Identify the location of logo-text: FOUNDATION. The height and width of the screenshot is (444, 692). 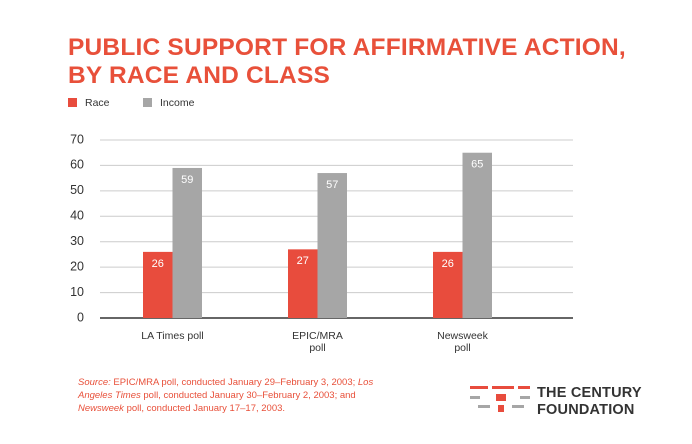
(586, 410).